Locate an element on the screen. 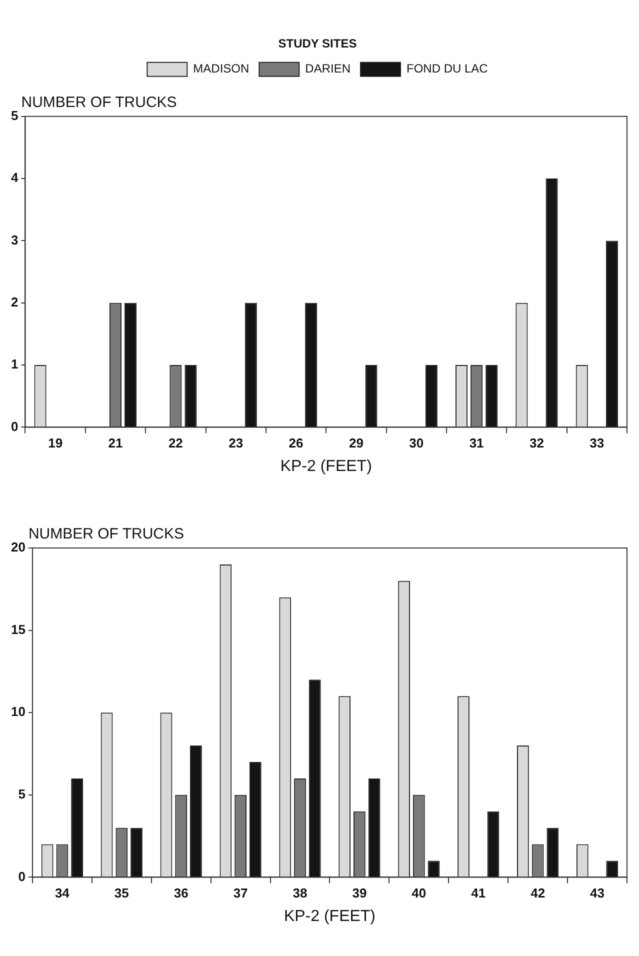 This screenshot has height=956, width=639. x-tick-label: 23 is located at coordinates (236, 443).